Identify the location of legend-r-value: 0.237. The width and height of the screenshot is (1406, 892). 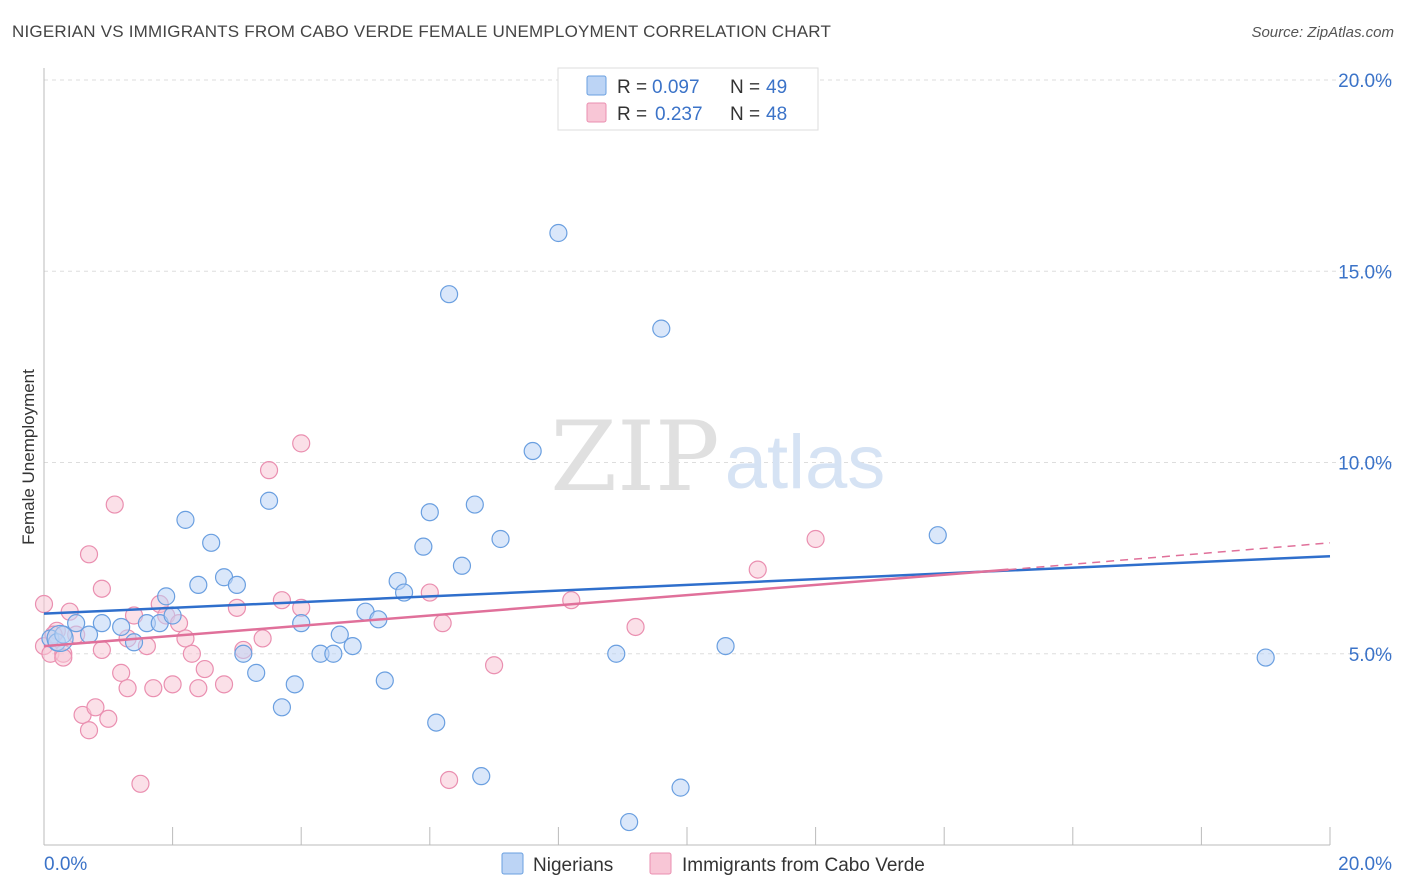
(679, 114).